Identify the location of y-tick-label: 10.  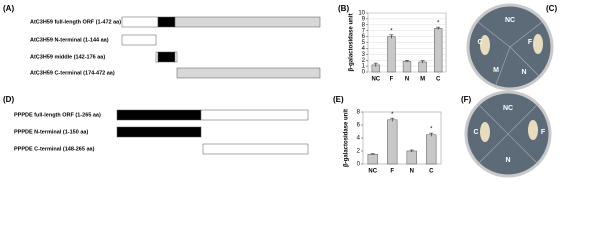
(361, 14).